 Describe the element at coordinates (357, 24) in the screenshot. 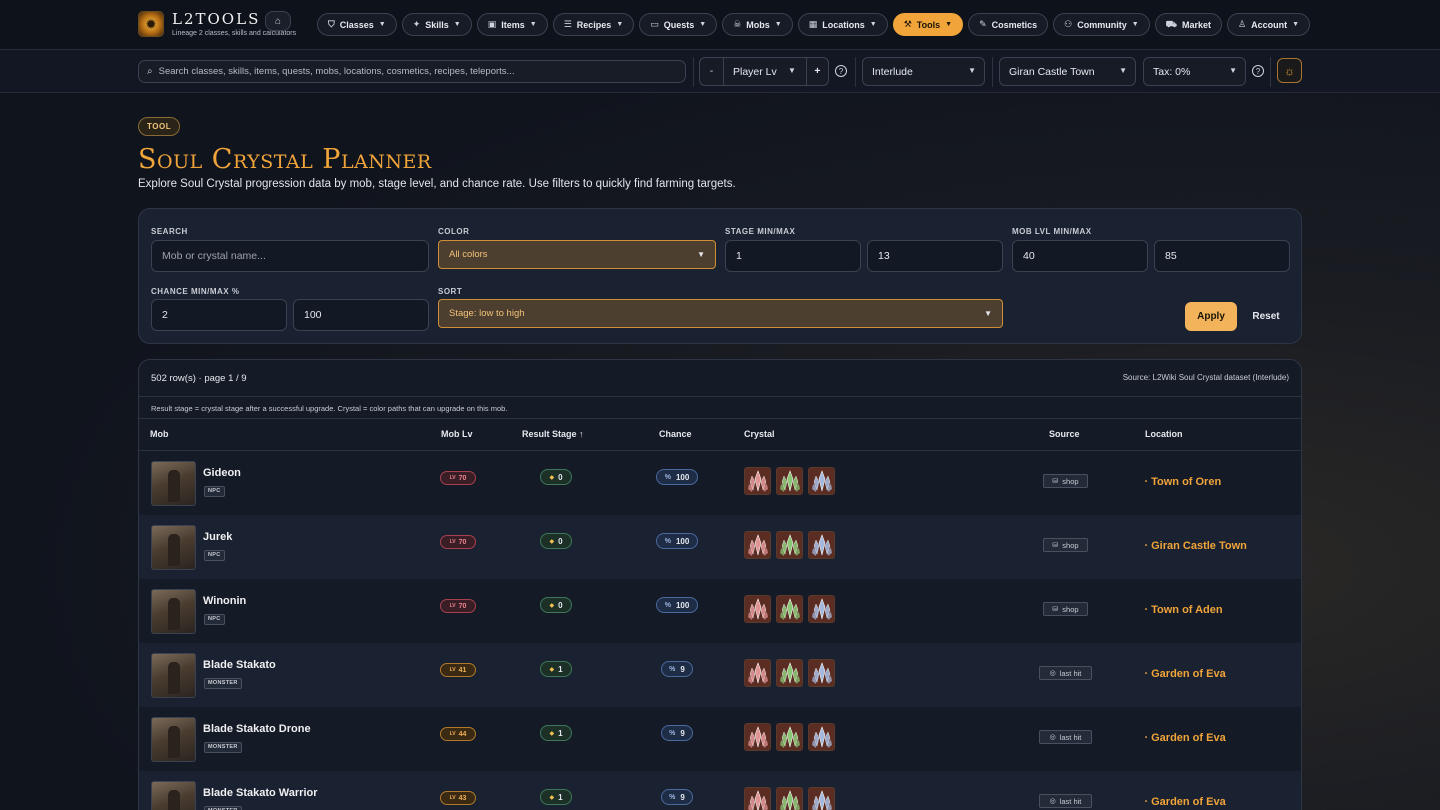

I see `nav-classes: ⛉ Classes ▼` at that location.